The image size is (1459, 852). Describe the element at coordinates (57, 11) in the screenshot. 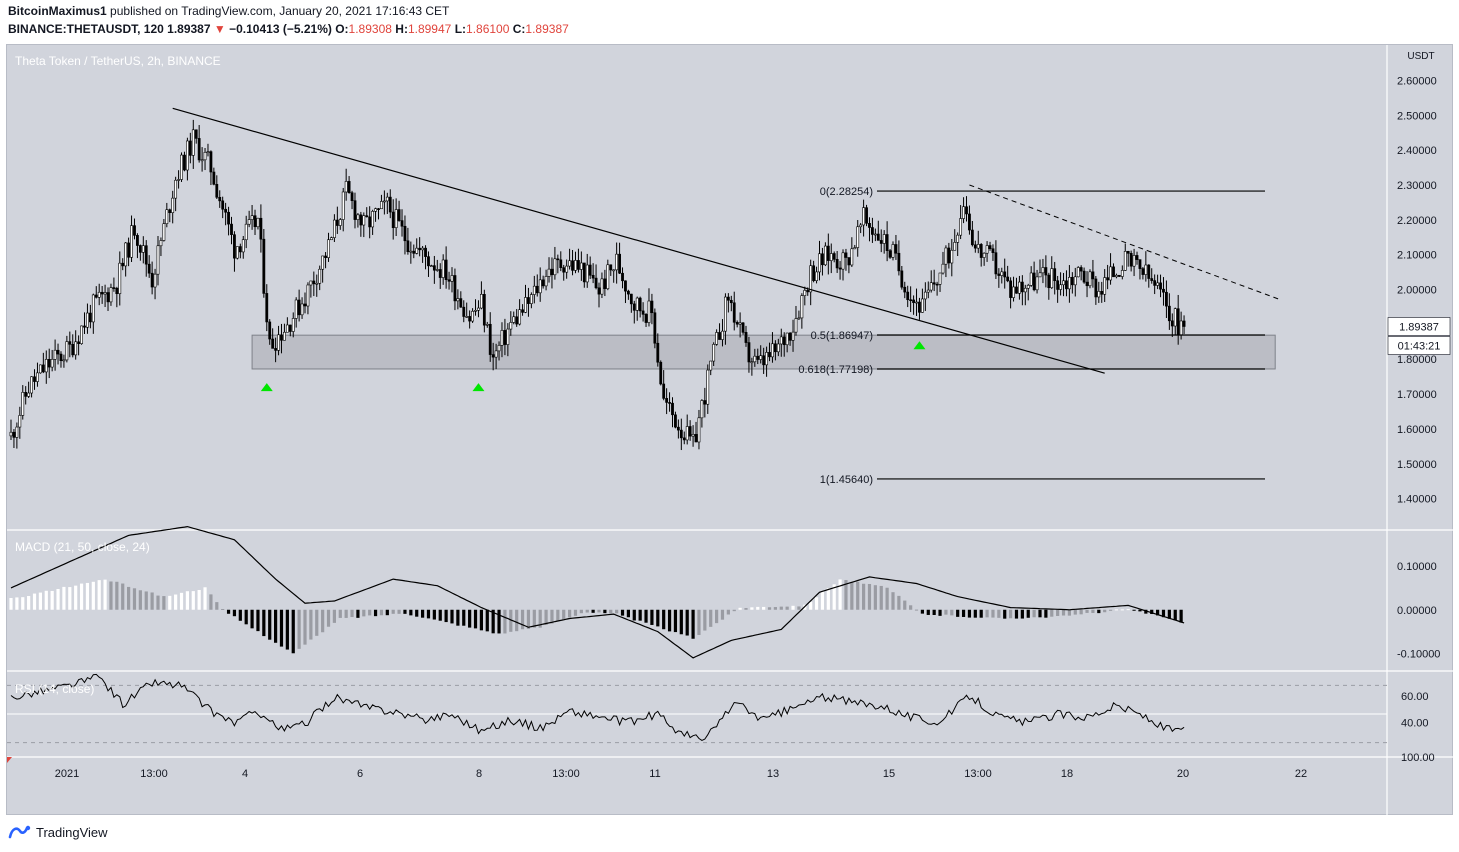

I see `publisher-name: BitcoinMaximus1` at that location.